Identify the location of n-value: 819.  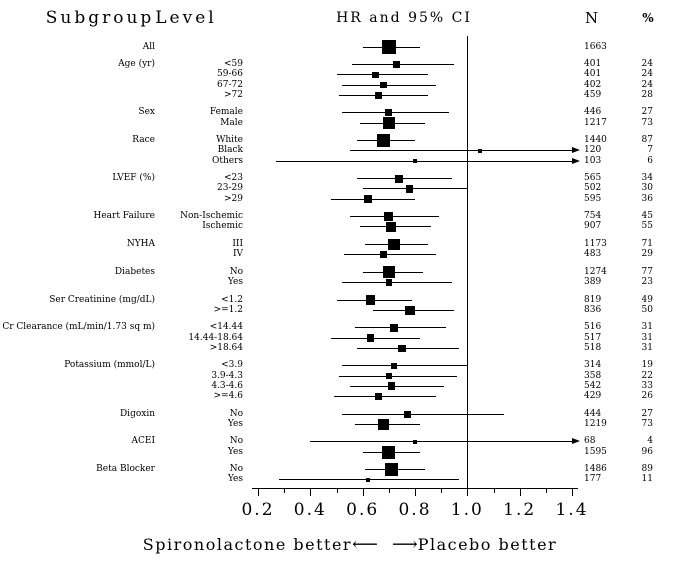
(593, 299).